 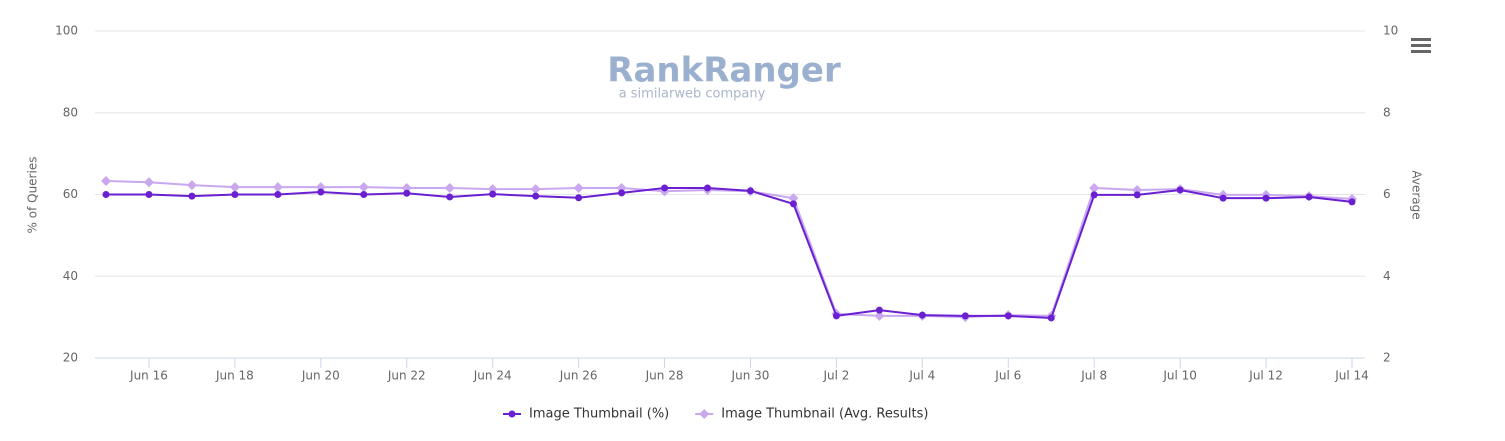 What do you see at coordinates (70, 194) in the screenshot?
I see `y-tick-label: 60` at bounding box center [70, 194].